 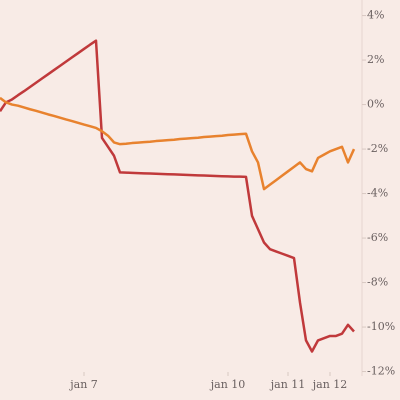 I want to click on x-tick-label: jan 12, so click(x=329, y=384).